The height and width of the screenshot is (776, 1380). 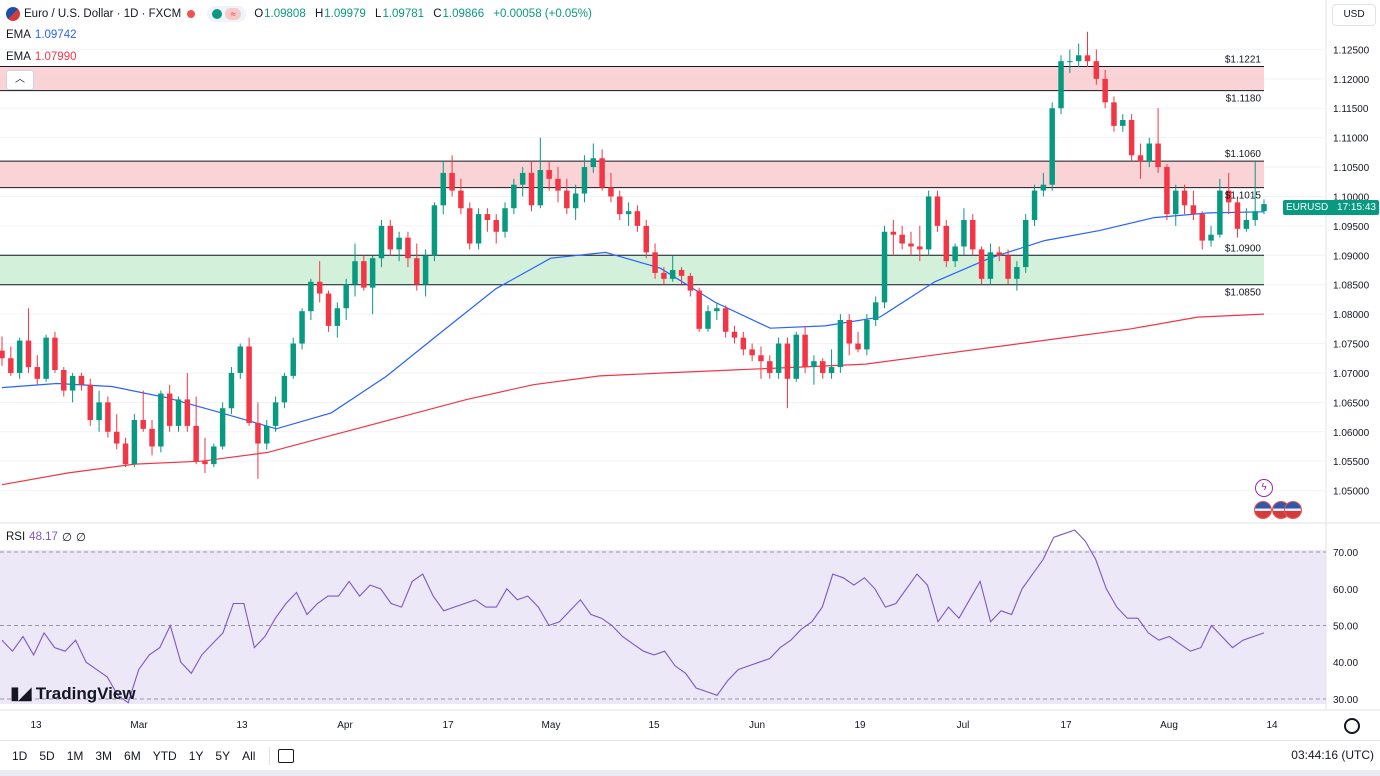 What do you see at coordinates (46, 537) in the screenshot?
I see `rsi-legend: RSI 48.17 ∅ ∅` at bounding box center [46, 537].